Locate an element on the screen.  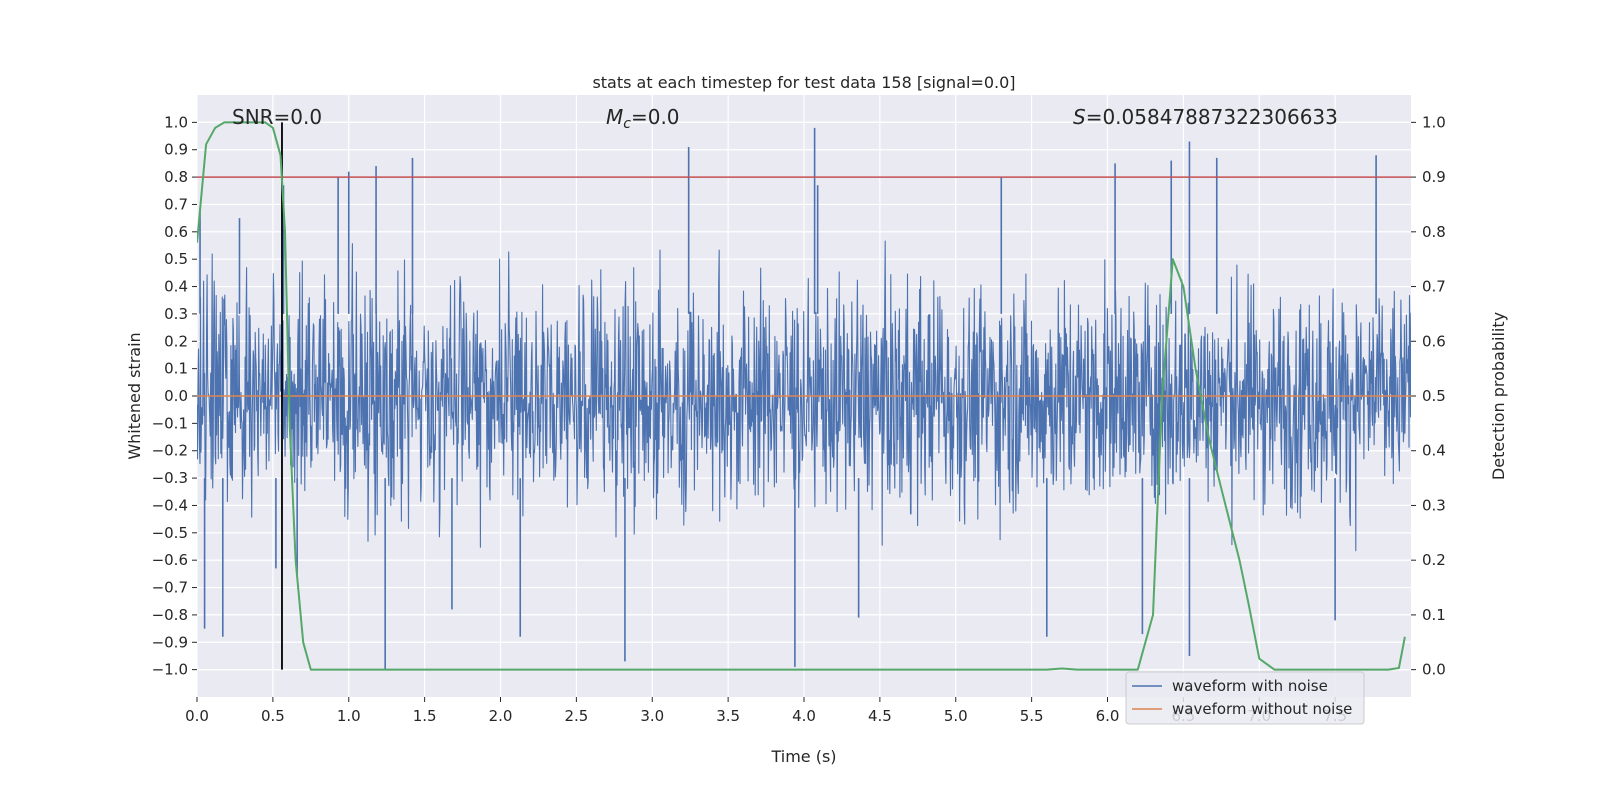
mc-symbol: M is located at coordinates (614, 117).